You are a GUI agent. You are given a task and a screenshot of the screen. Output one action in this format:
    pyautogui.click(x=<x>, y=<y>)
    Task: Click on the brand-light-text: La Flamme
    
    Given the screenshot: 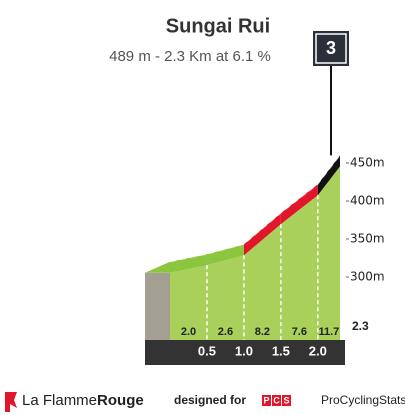 What is the action you would take?
    pyautogui.click(x=59, y=400)
    